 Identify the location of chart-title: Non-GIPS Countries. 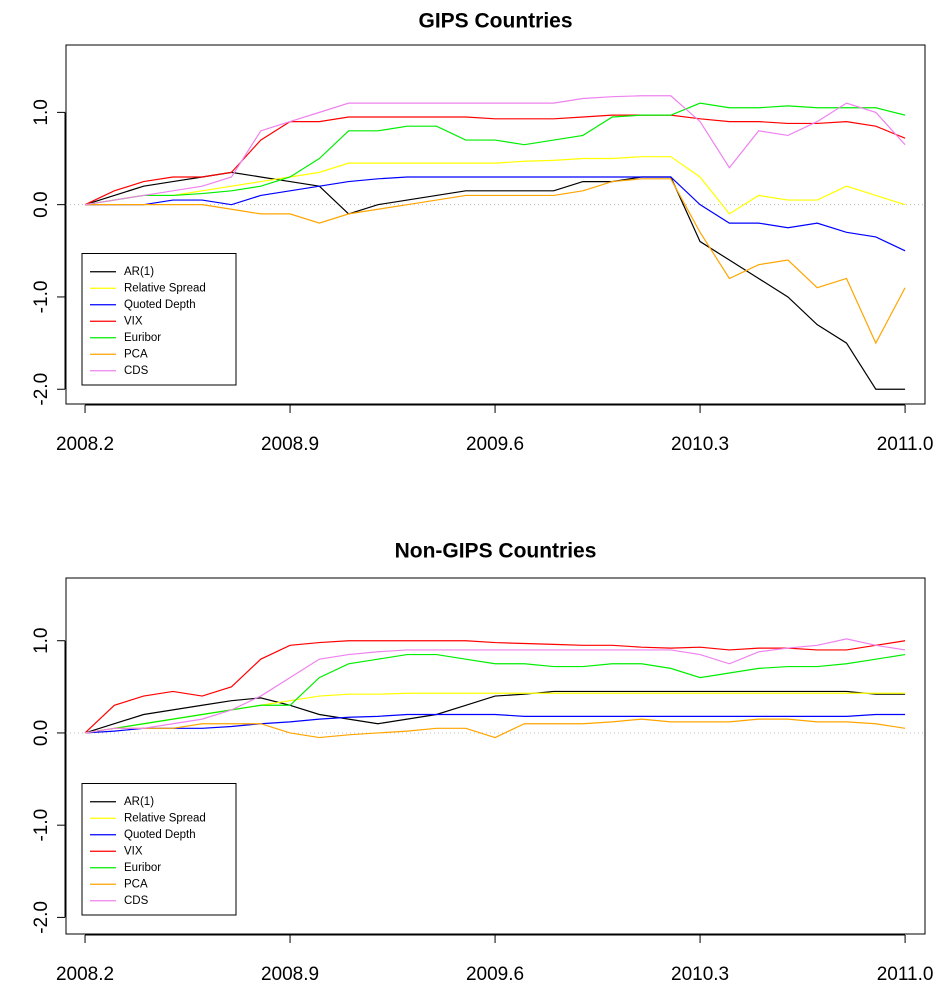
(496, 551).